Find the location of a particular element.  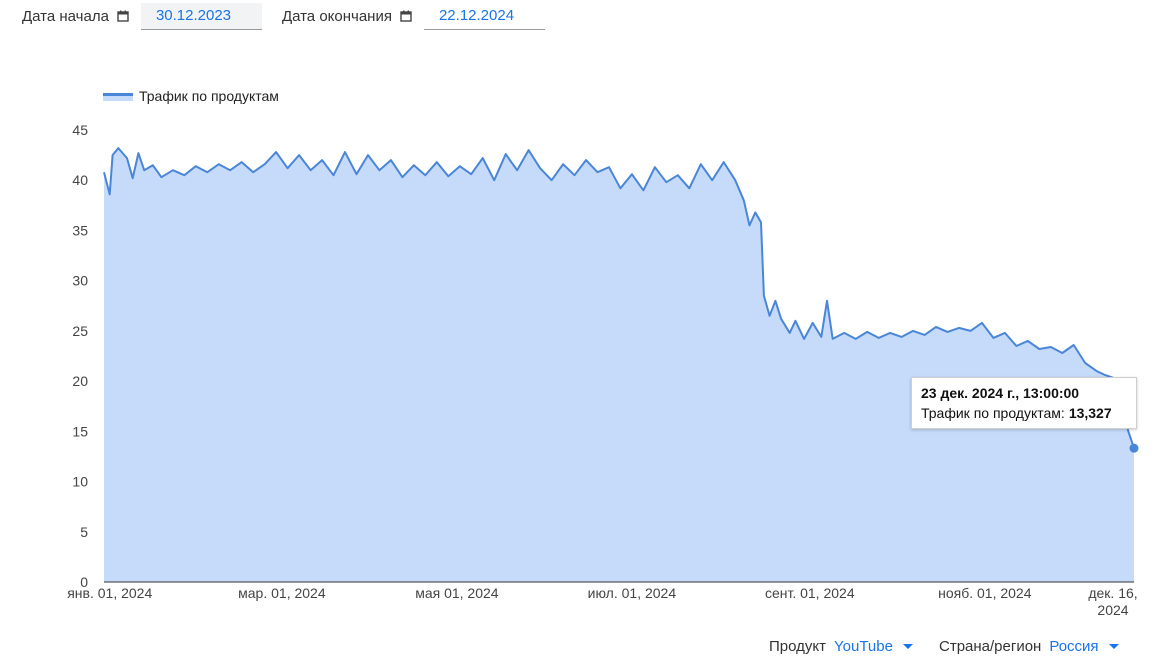

product-filter-value: YouTube is located at coordinates (863, 646).